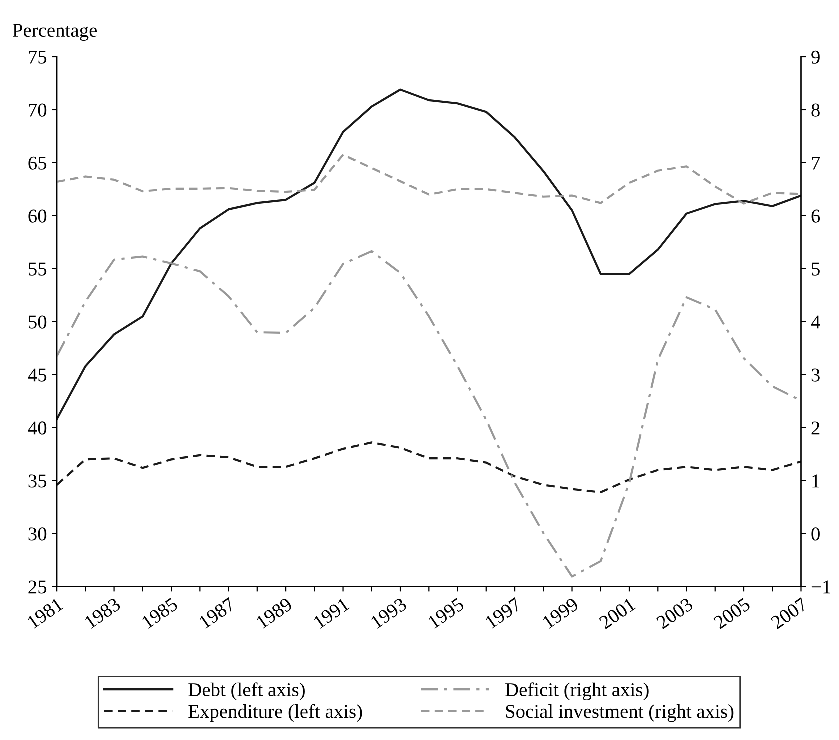 The width and height of the screenshot is (839, 740). What do you see at coordinates (38, 110) in the screenshot?
I see `y-tick-label: 70` at bounding box center [38, 110].